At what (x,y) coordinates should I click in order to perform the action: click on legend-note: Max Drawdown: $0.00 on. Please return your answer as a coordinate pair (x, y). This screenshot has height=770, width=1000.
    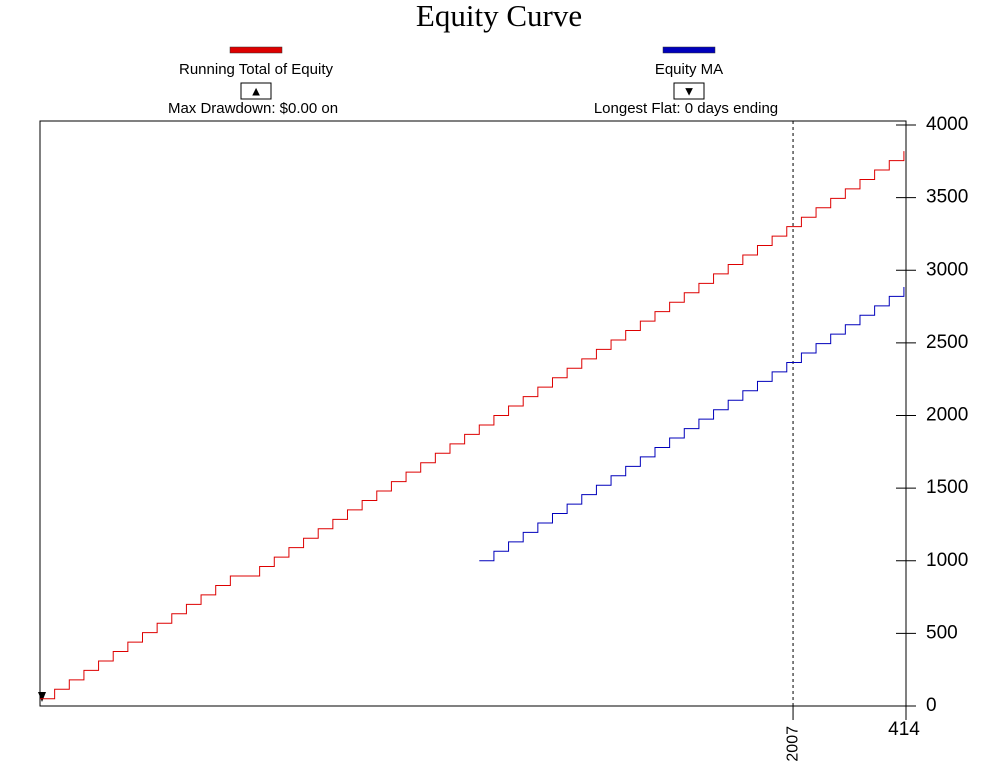
    Looking at the image, I should click on (253, 108).